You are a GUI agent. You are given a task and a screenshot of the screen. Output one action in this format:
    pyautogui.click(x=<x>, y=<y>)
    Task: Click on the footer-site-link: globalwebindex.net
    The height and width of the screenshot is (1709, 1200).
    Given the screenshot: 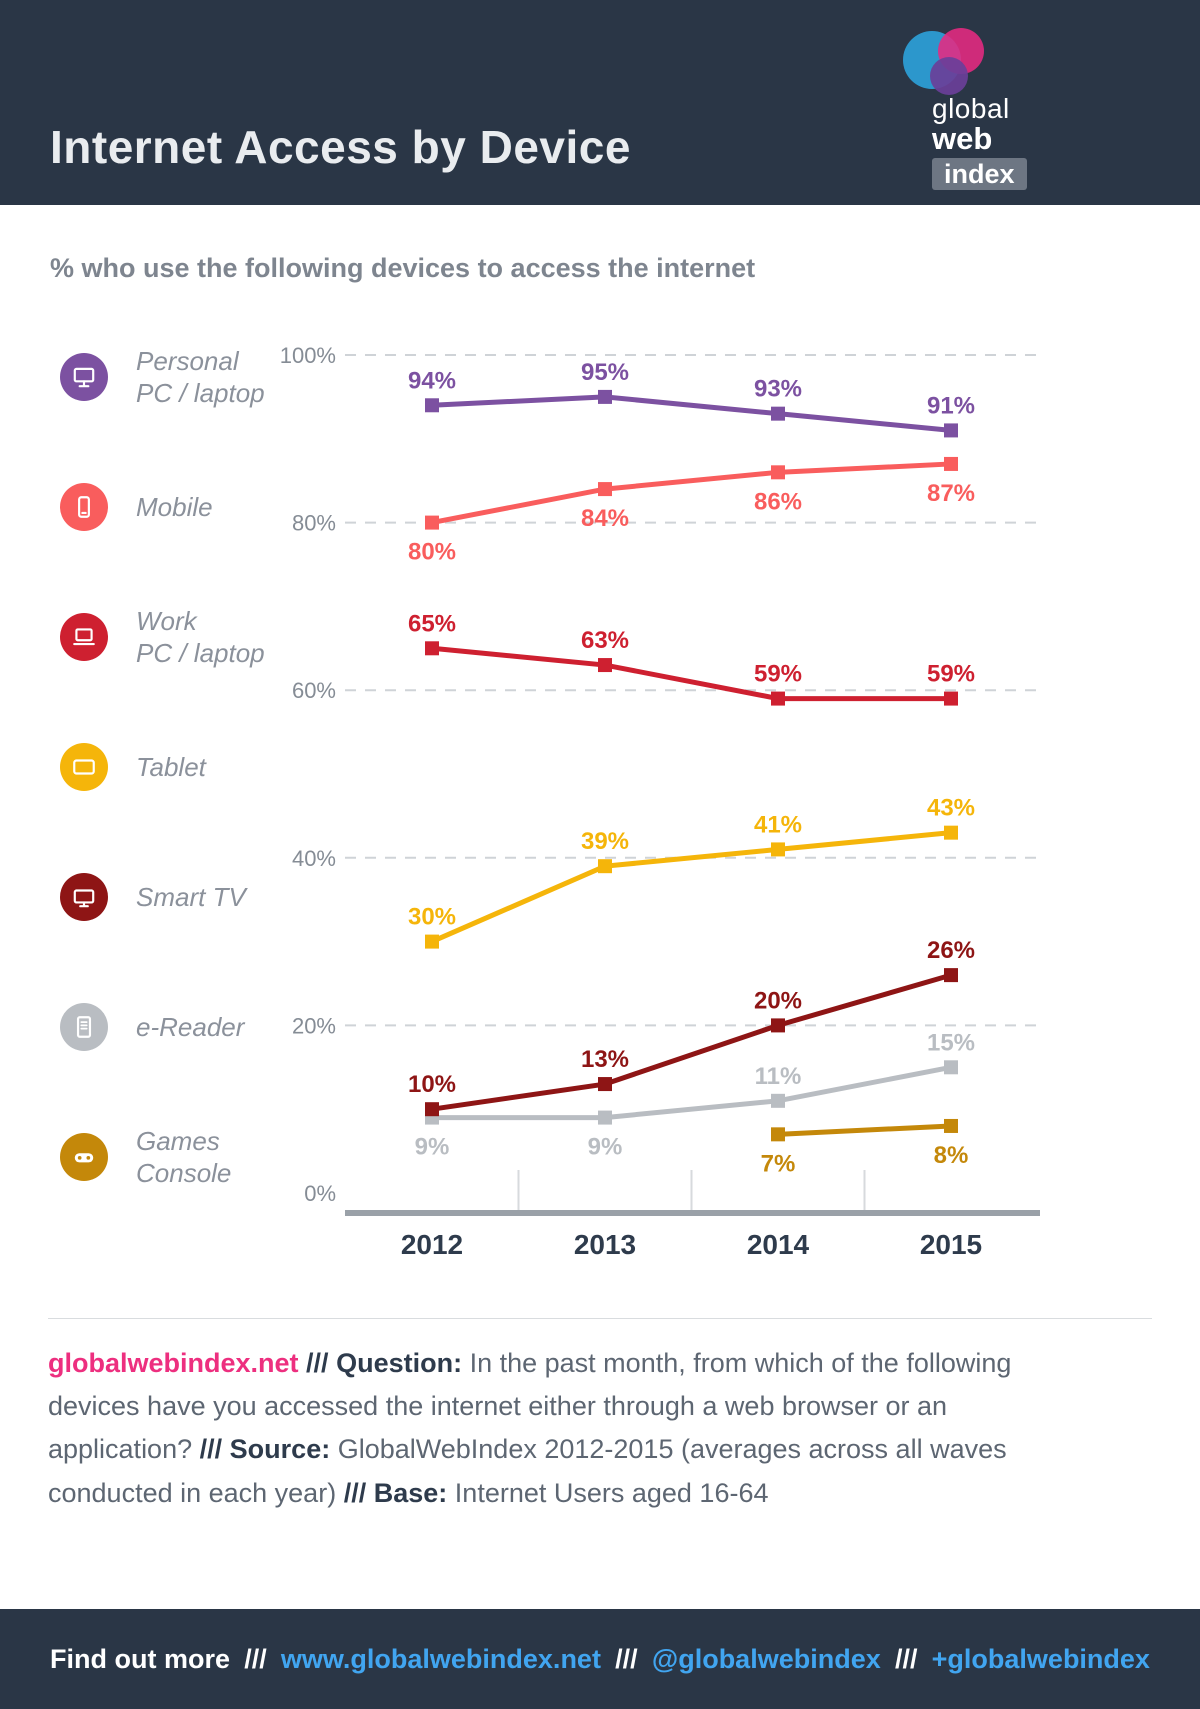 What is the action you would take?
    pyautogui.click(x=173, y=1363)
    